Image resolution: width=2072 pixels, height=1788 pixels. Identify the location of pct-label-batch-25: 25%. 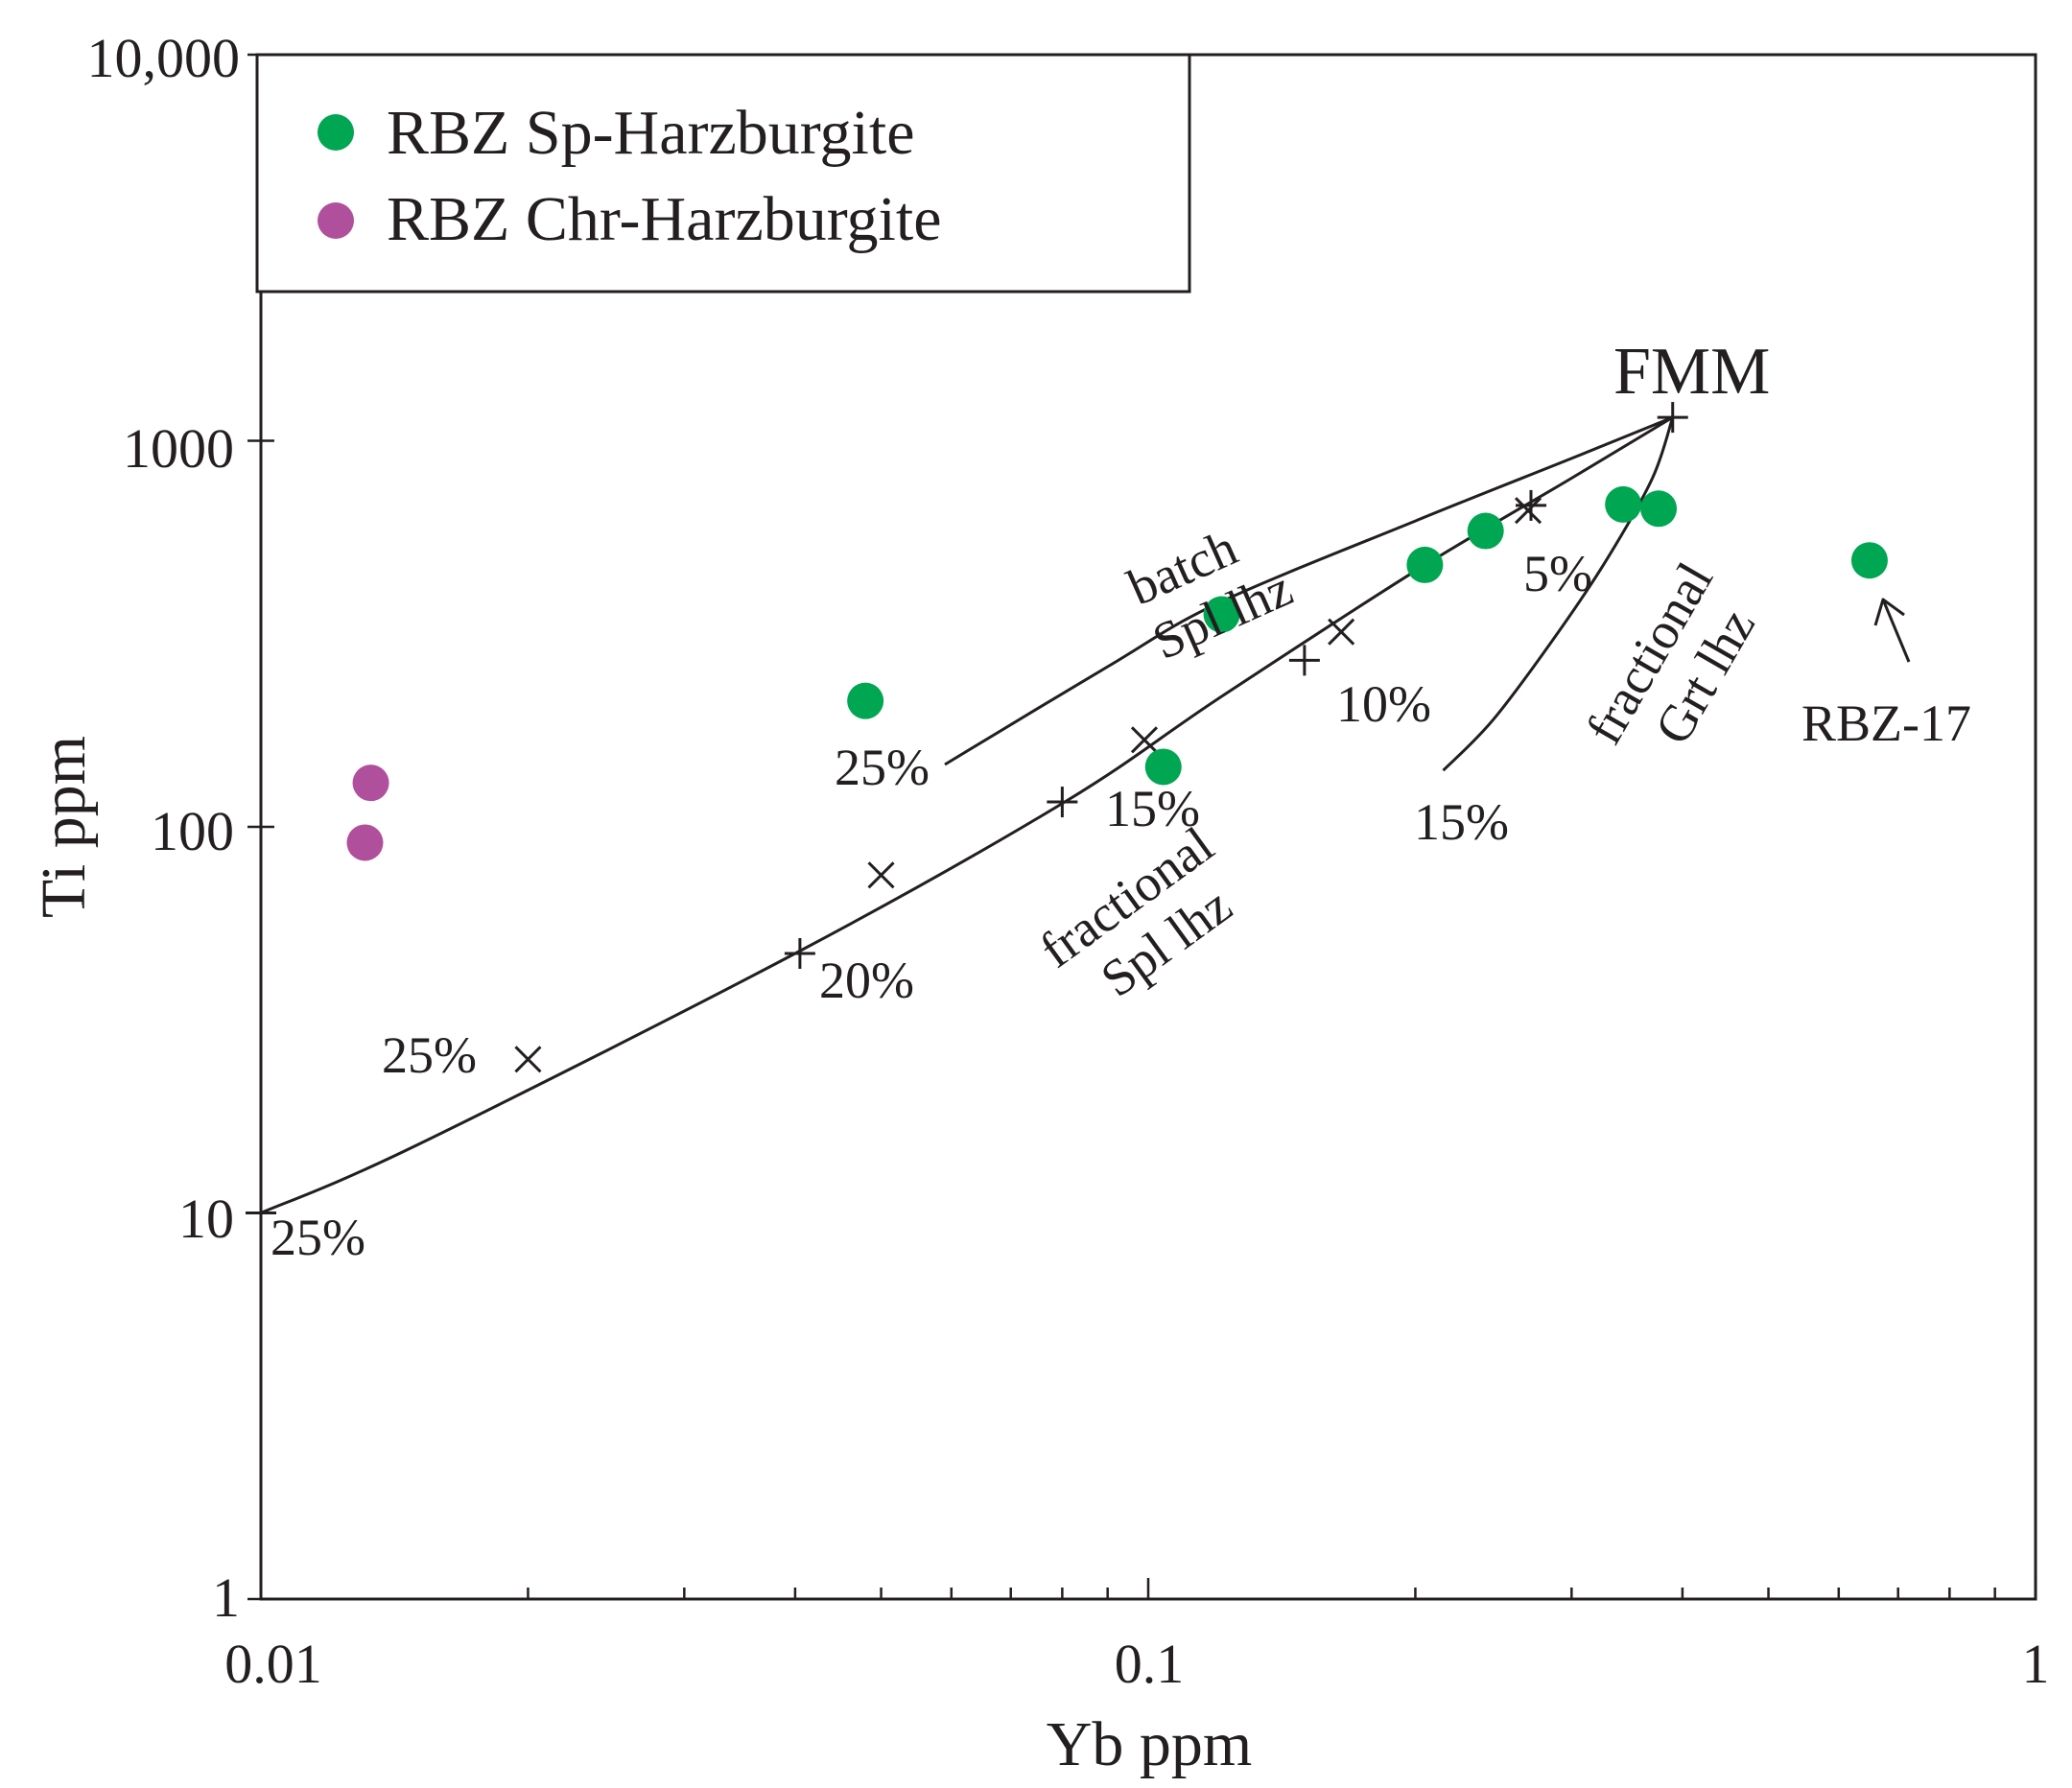
(882, 767).